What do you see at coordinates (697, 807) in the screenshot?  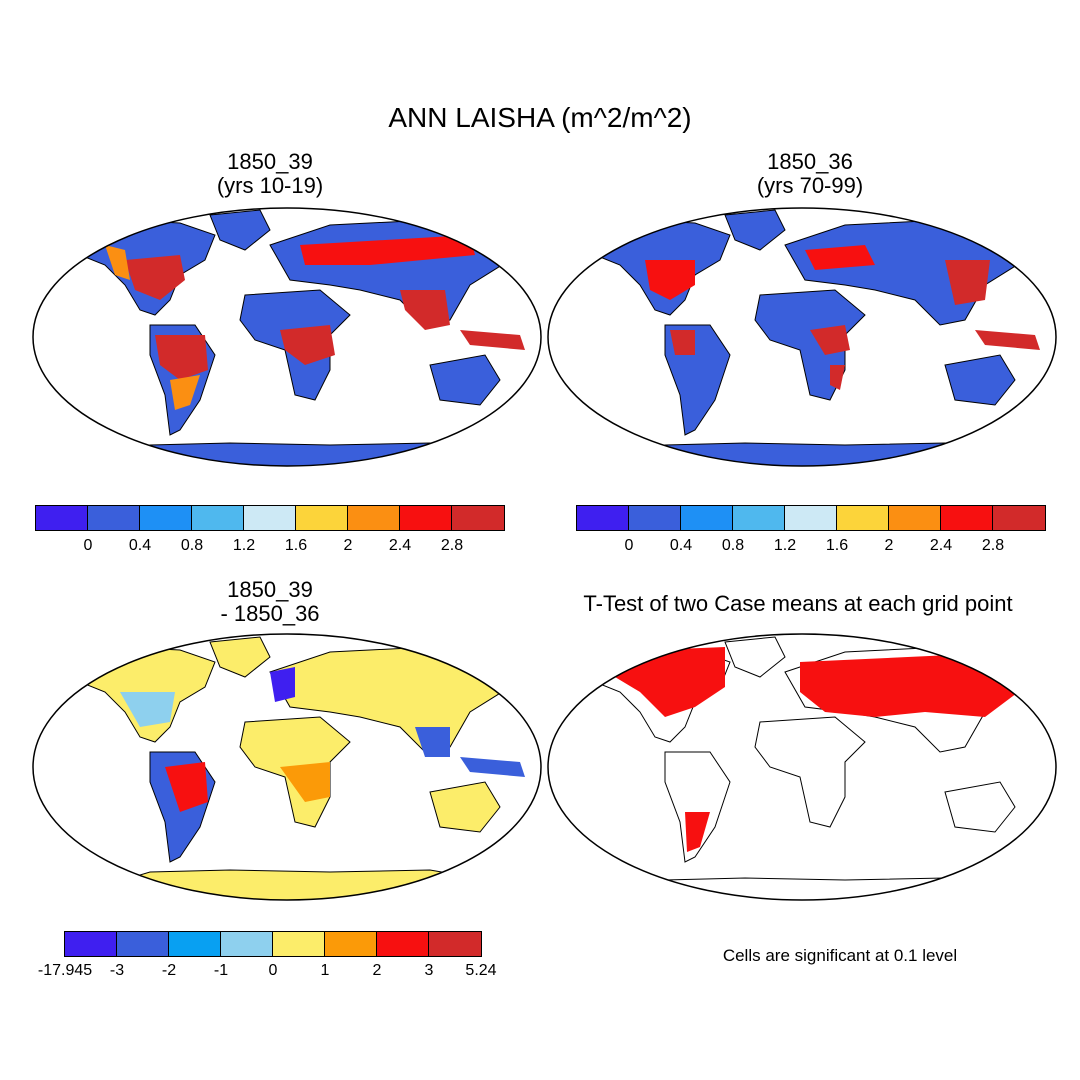 I see `south-america` at bounding box center [697, 807].